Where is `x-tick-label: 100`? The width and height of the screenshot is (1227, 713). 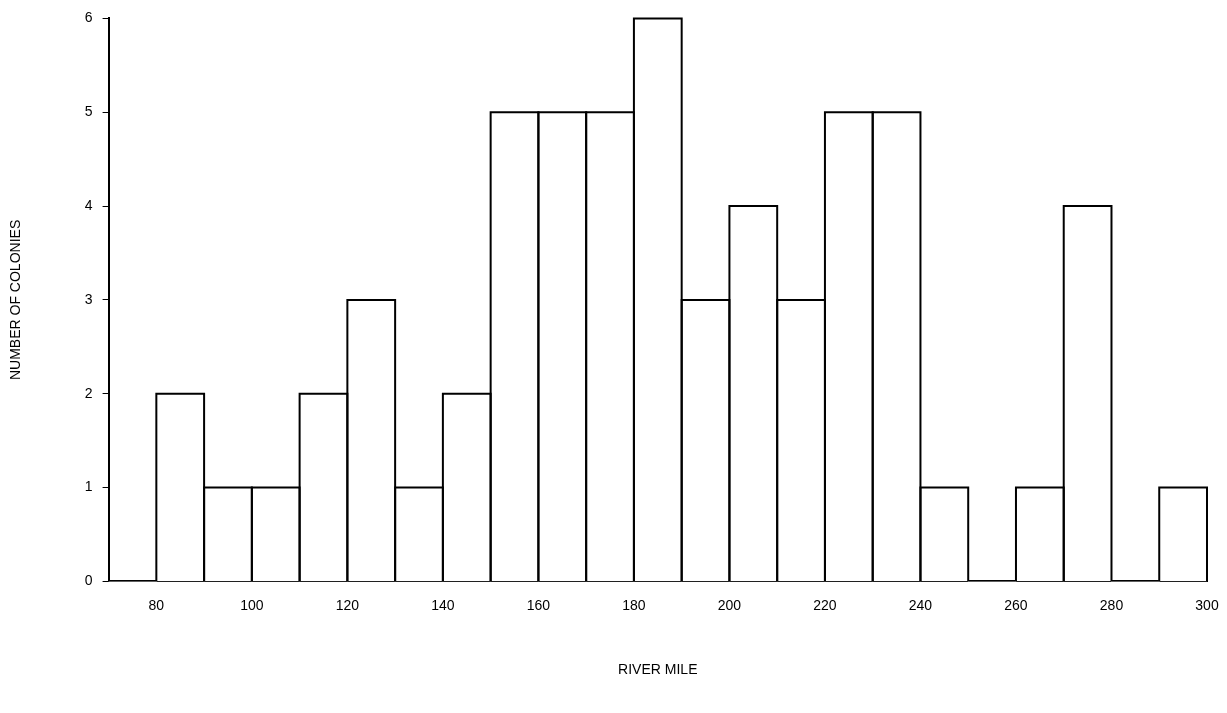 x-tick-label: 100 is located at coordinates (252, 604).